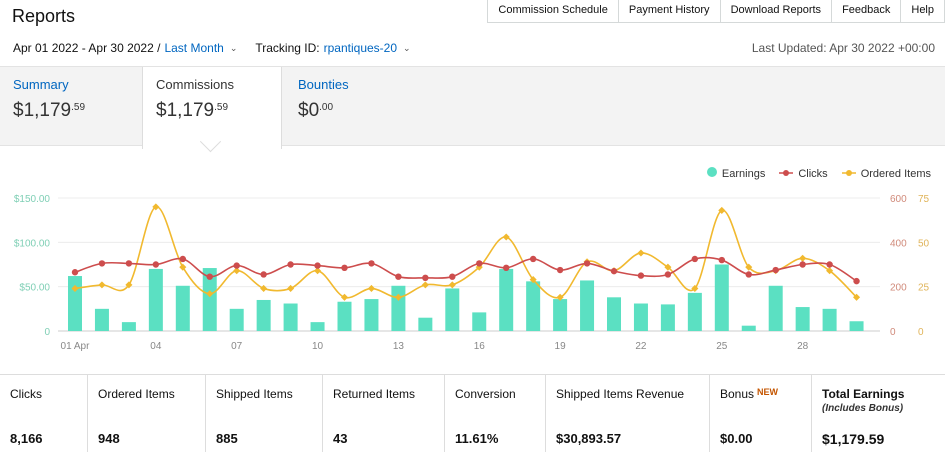 This screenshot has height=452, width=945. I want to click on page-title: Reports, so click(44, 16).